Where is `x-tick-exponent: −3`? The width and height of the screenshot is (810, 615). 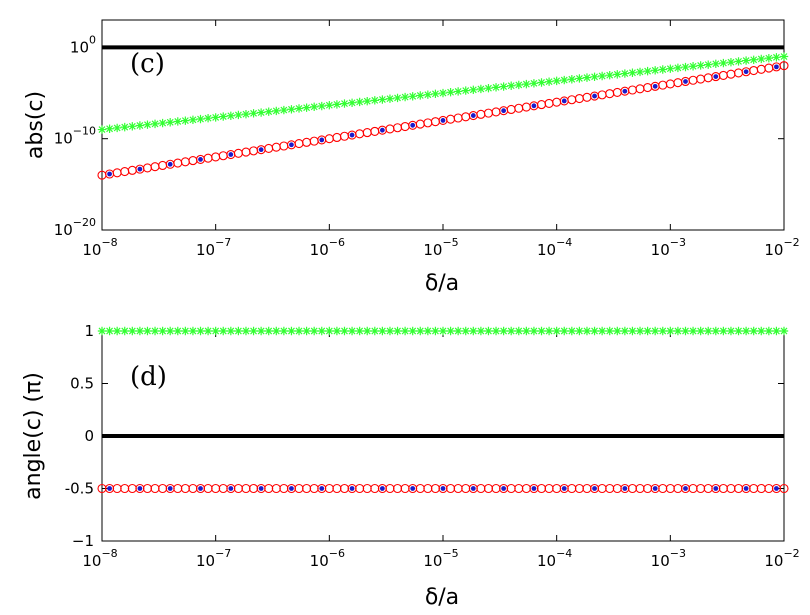 x-tick-exponent: −3 is located at coordinates (678, 553).